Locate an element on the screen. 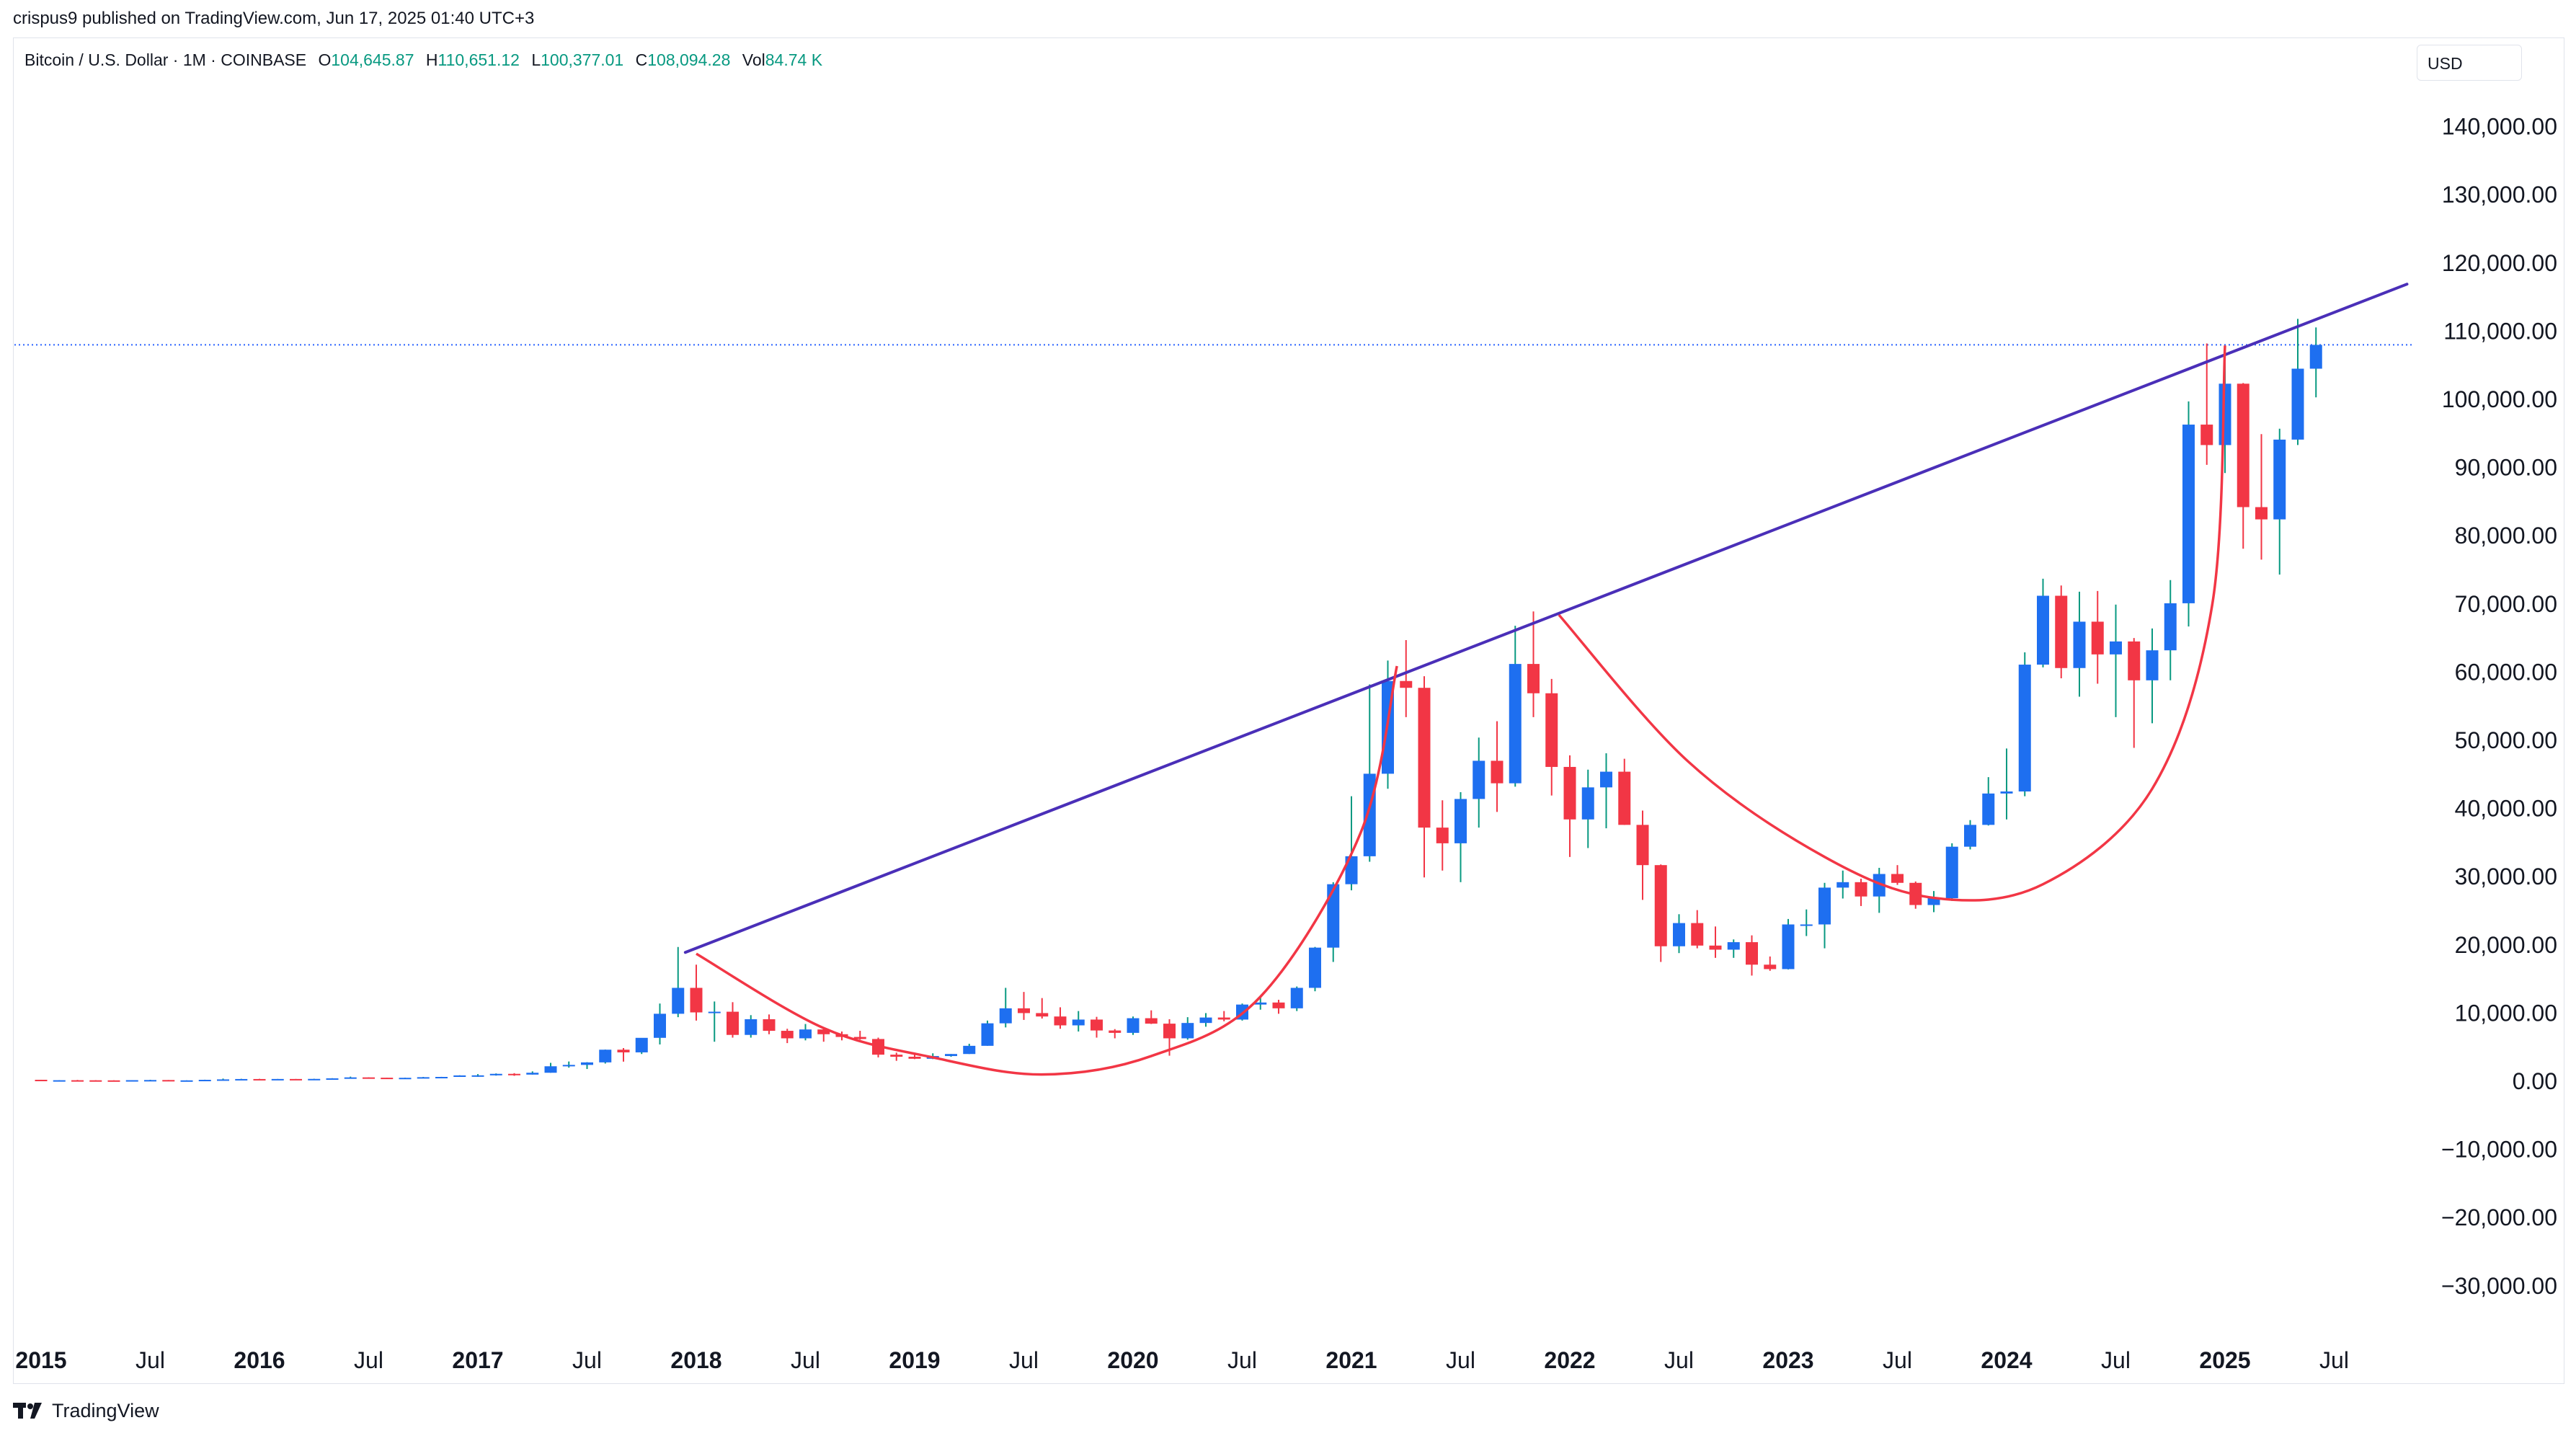 This screenshot has width=2576, height=1433. y-tick-label: −10,000.00 is located at coordinates (2499, 1150).